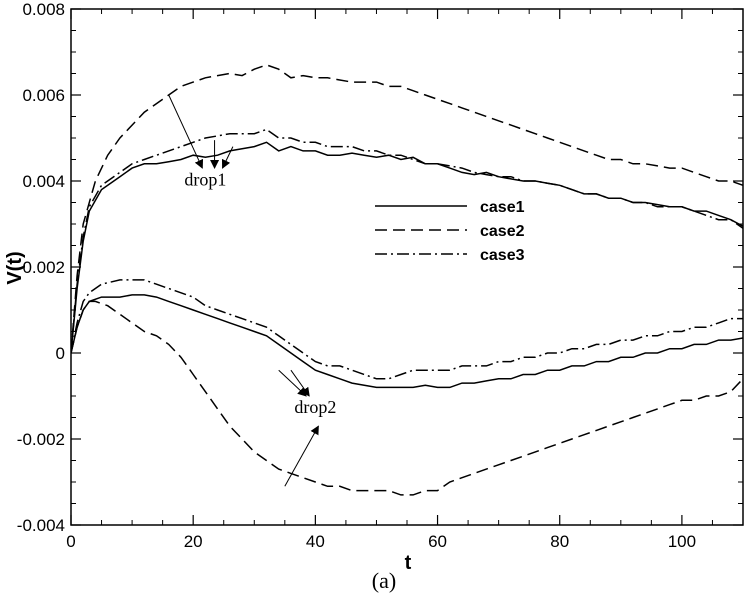 Image resolution: width=747 pixels, height=600 pixels. What do you see at coordinates (70, 541) in the screenshot?
I see `x-tick-label: 0` at bounding box center [70, 541].